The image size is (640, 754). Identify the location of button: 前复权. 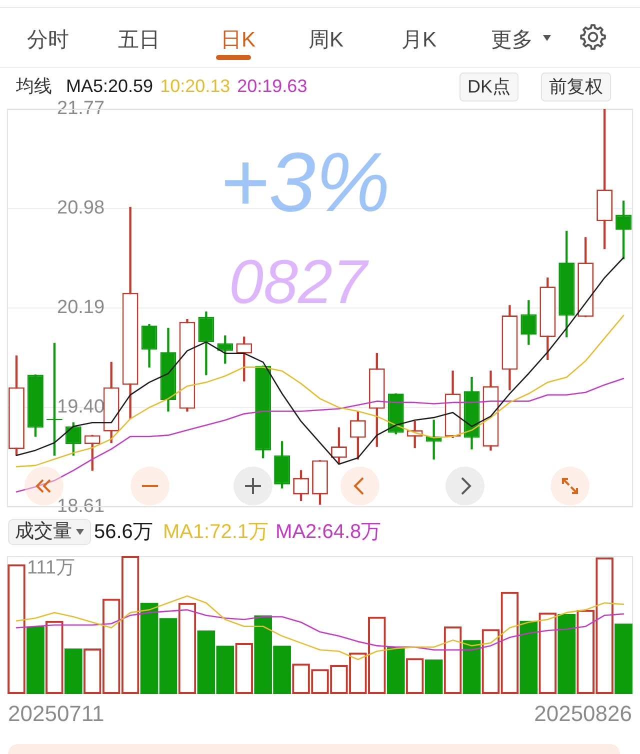
(576, 87).